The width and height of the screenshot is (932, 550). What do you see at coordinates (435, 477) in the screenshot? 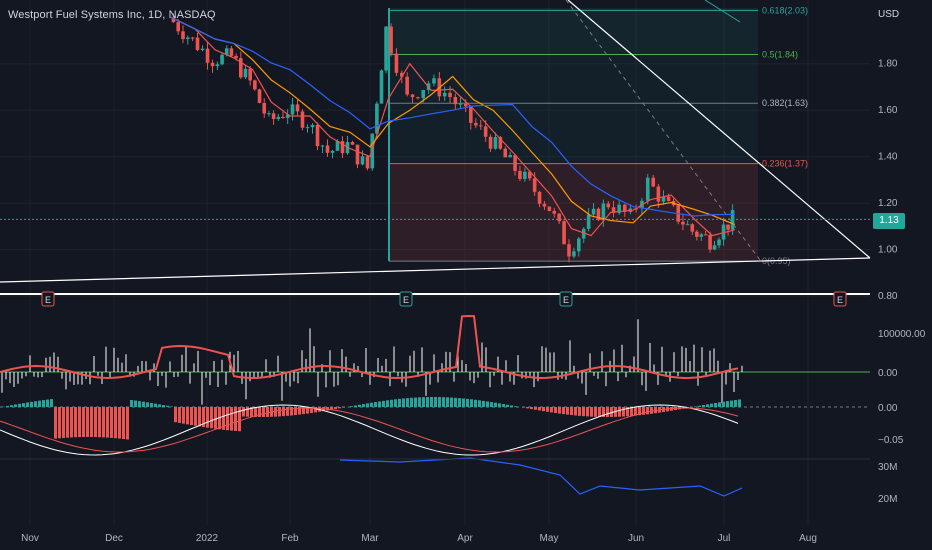
I see `volume-pane` at bounding box center [435, 477].